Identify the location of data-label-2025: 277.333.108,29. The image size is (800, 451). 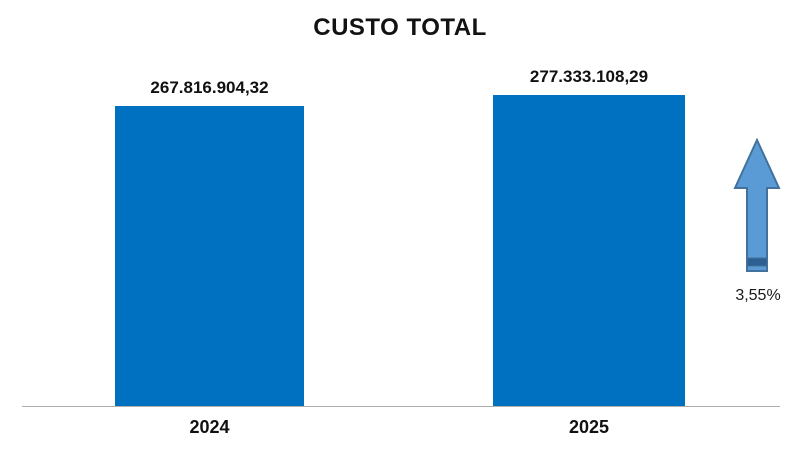
(589, 76).